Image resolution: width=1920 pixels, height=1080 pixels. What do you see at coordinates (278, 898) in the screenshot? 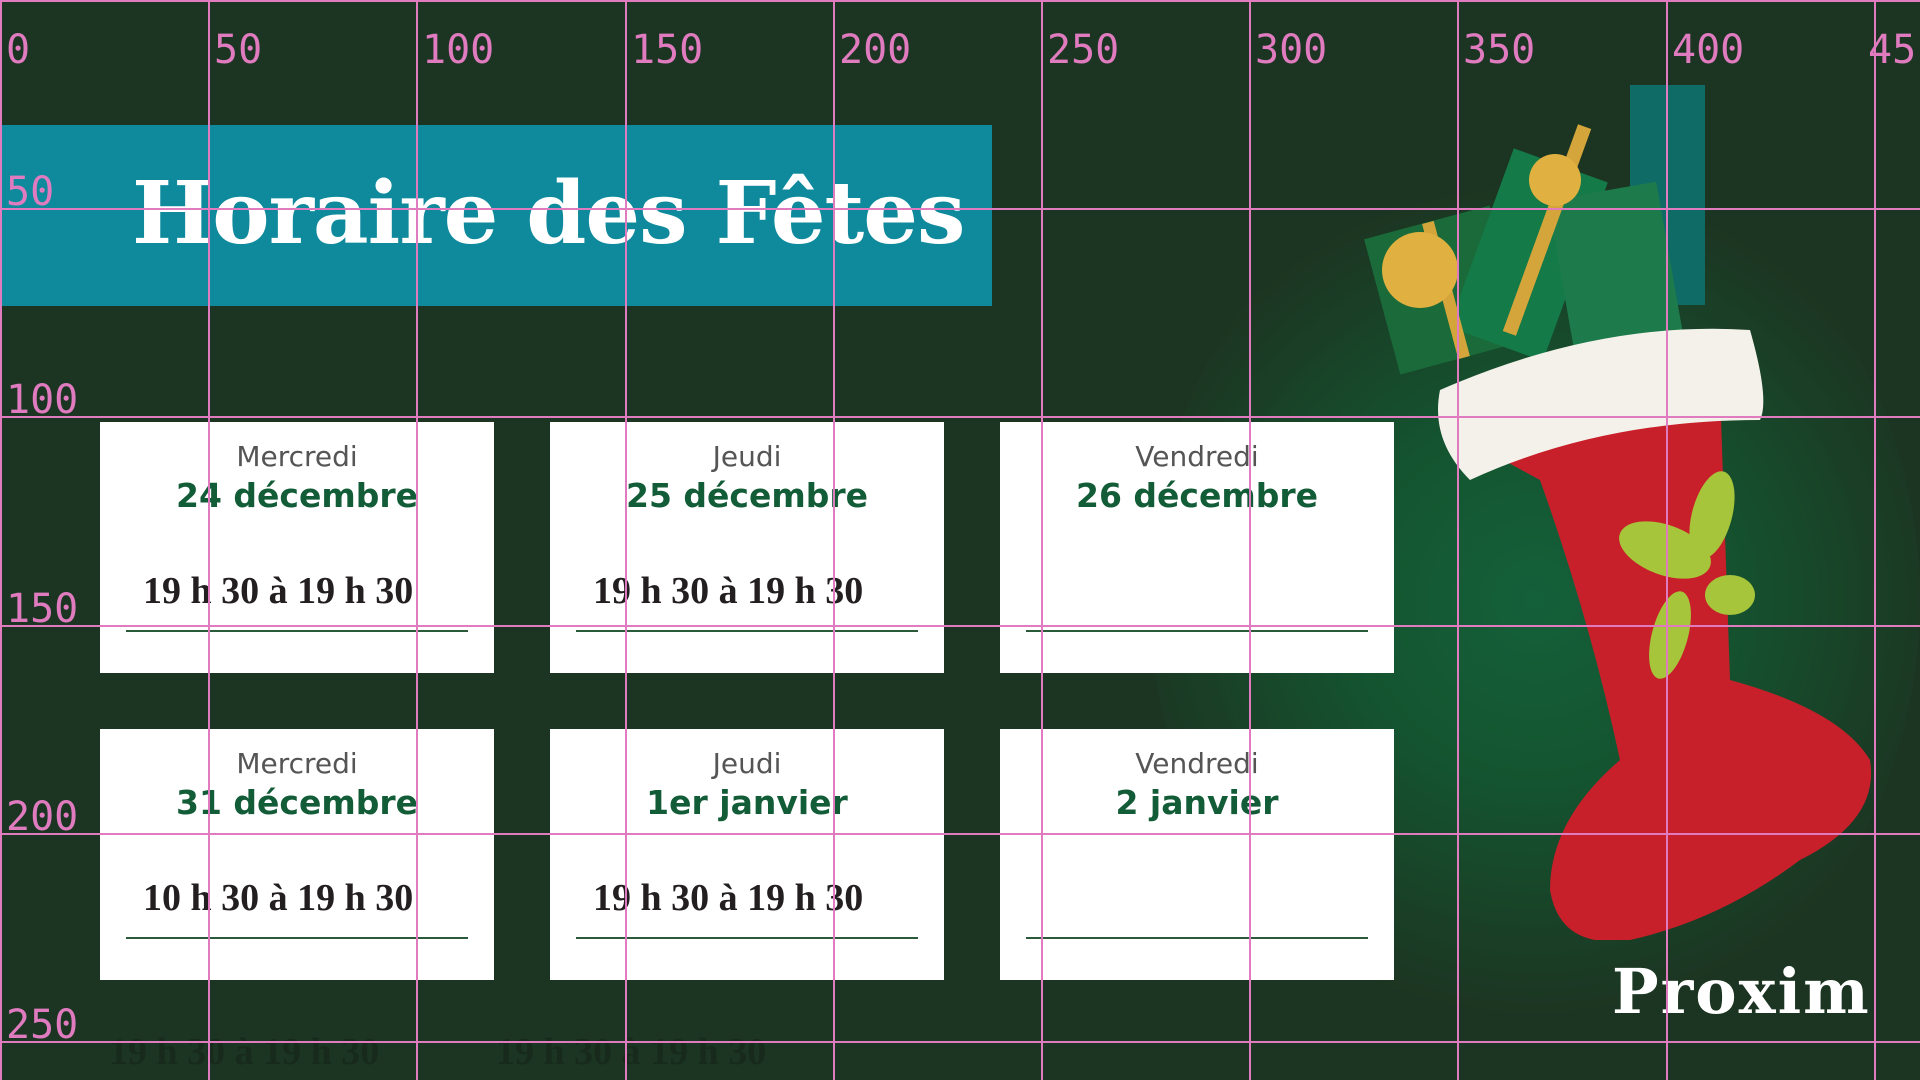
I see `hours-text: 10 h 30 à 19 h 30` at bounding box center [278, 898].